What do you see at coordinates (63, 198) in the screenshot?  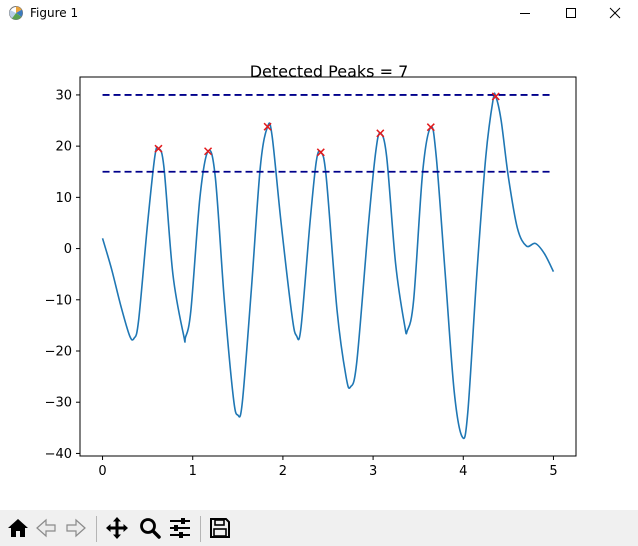 I see `y-tick-label: 10` at bounding box center [63, 198].